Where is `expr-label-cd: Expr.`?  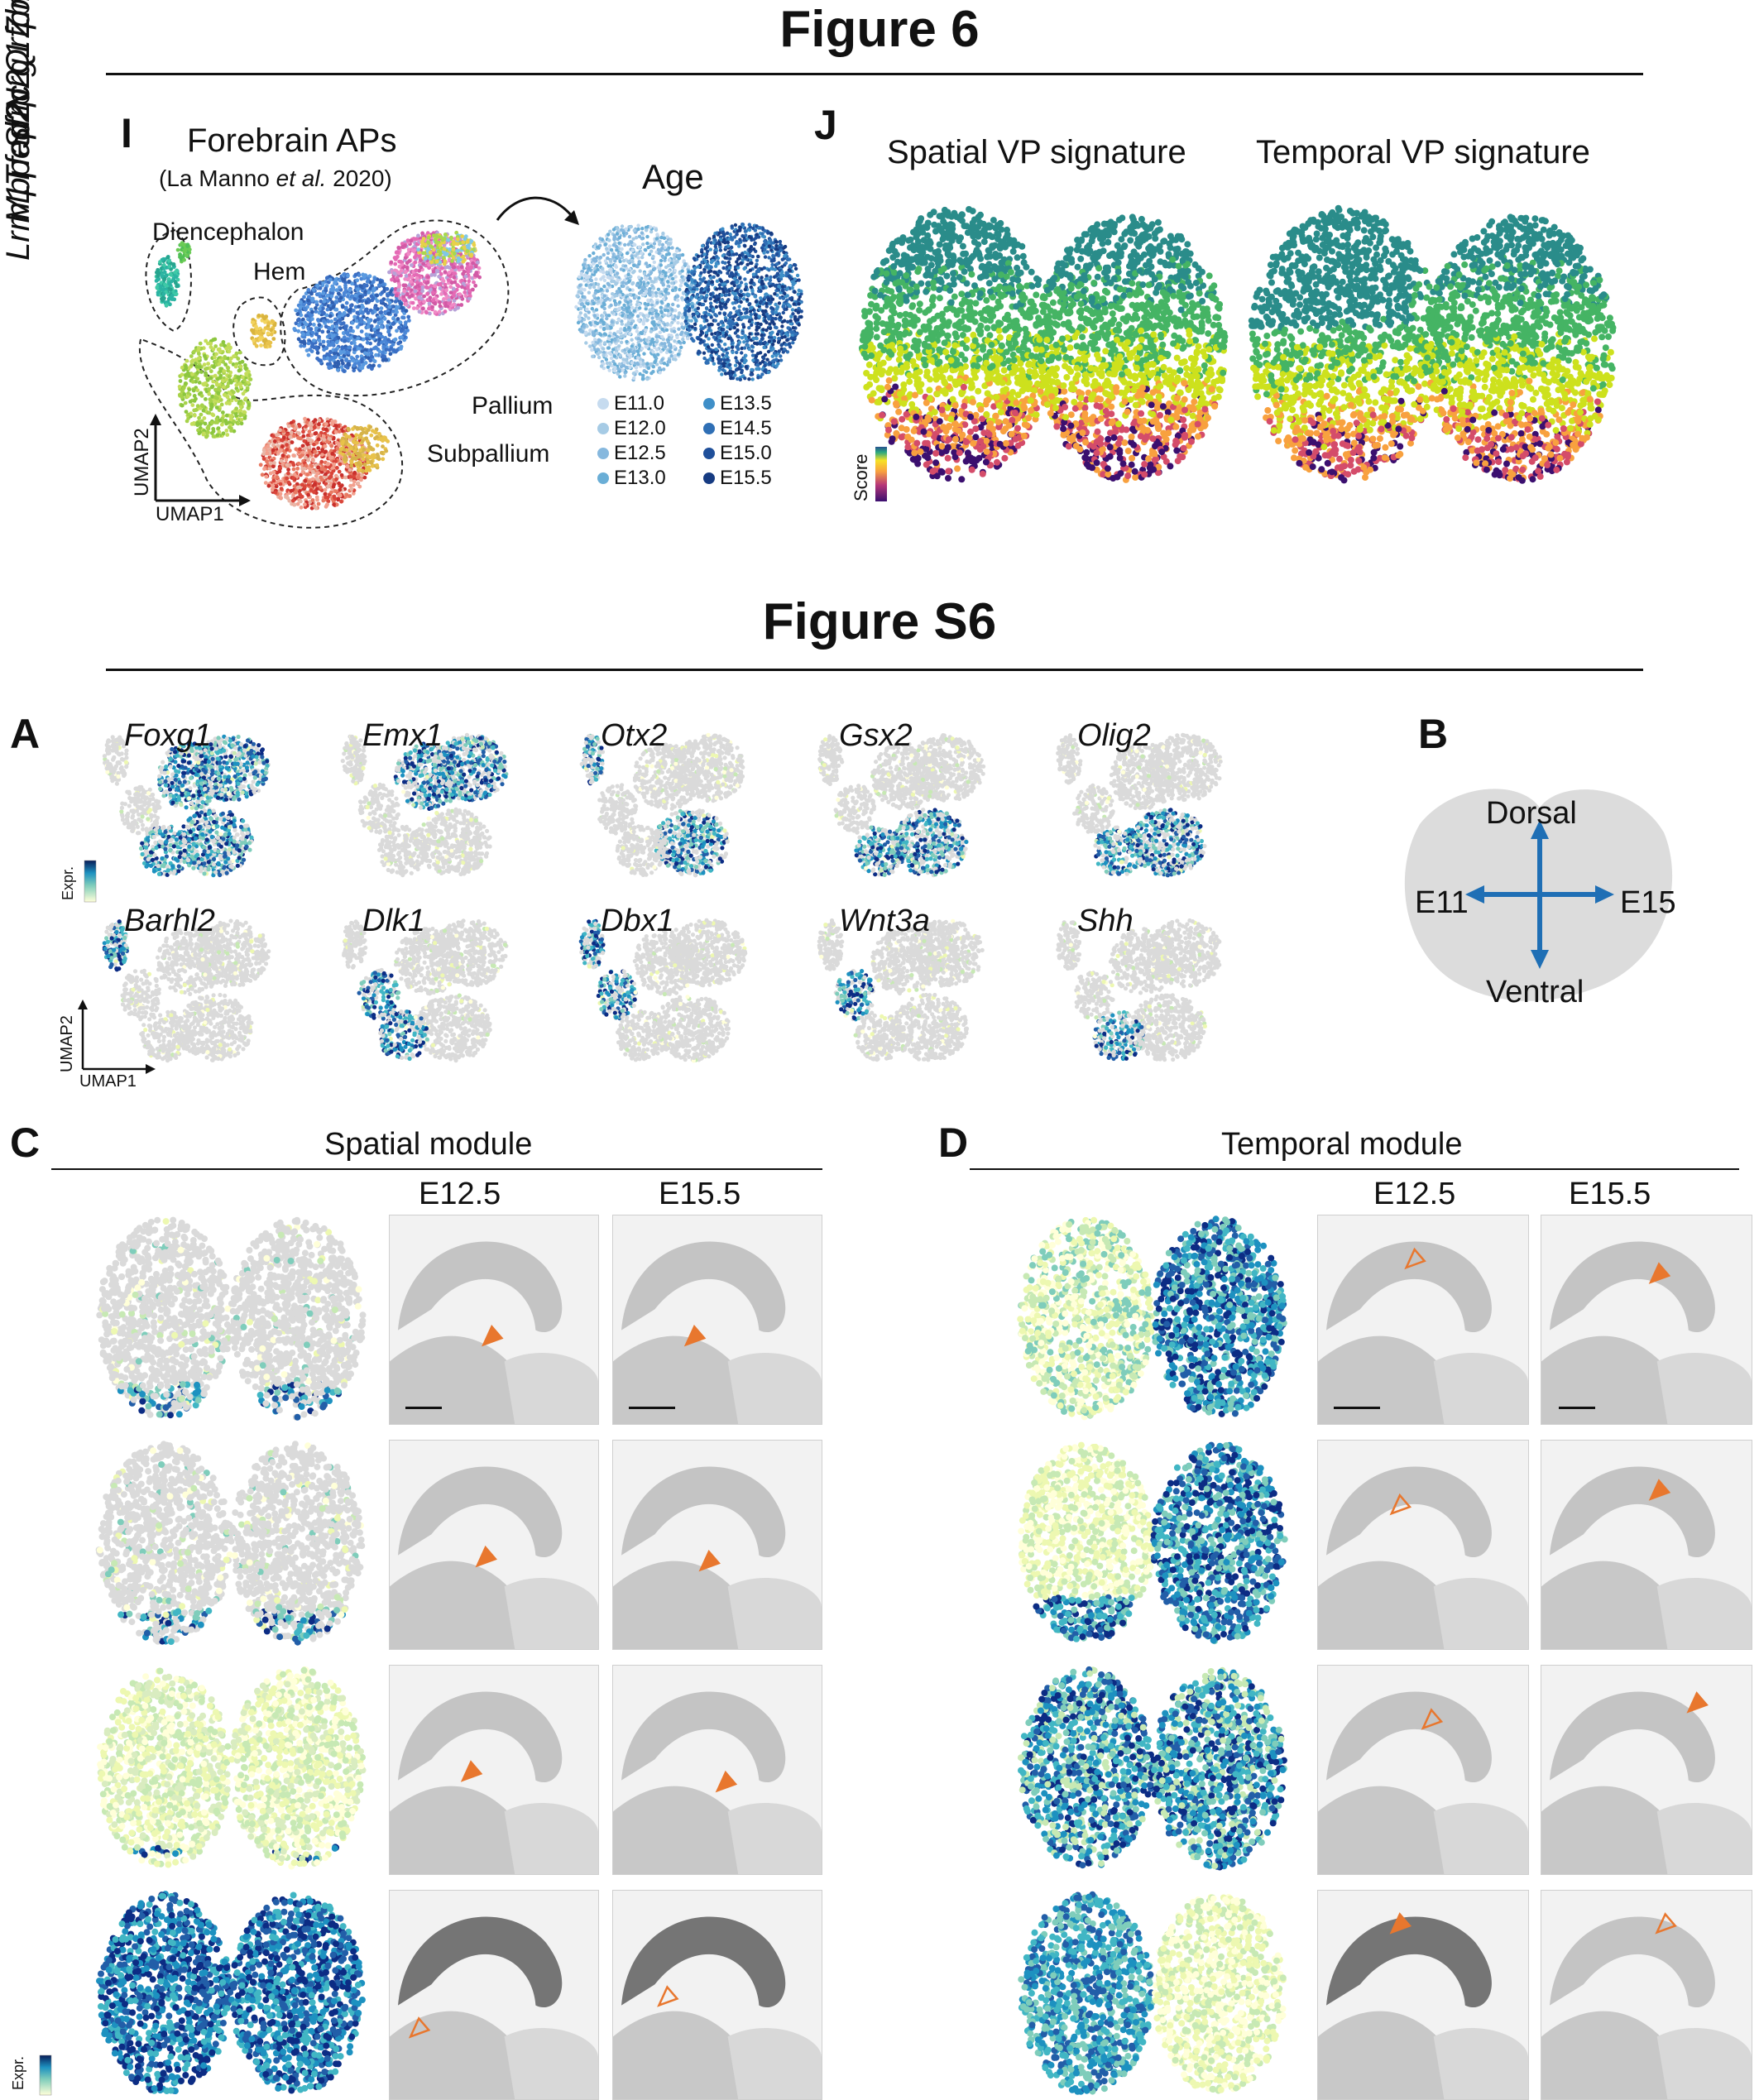
expr-label-cd: Expr. is located at coordinates (18, 2073).